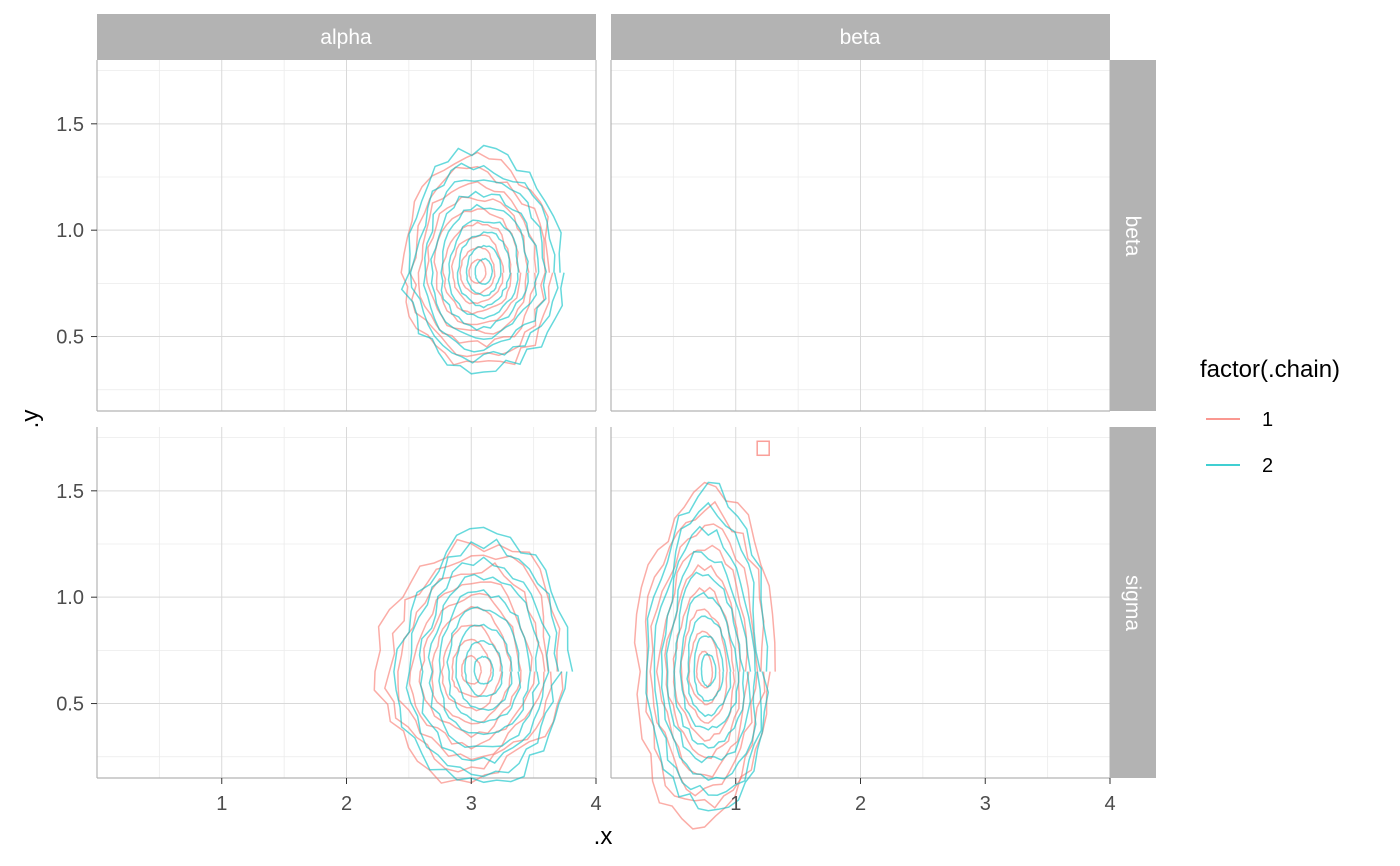  Describe the element at coordinates (860, 804) in the screenshot. I see `x-tick-label-beta: 2` at that location.